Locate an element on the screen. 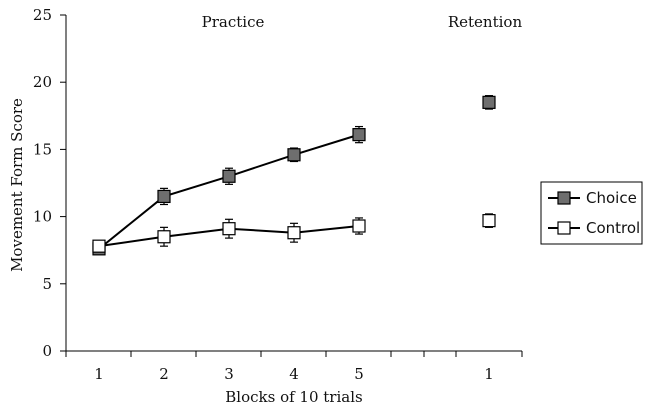  legend: Choice Control is located at coordinates (591, 213).